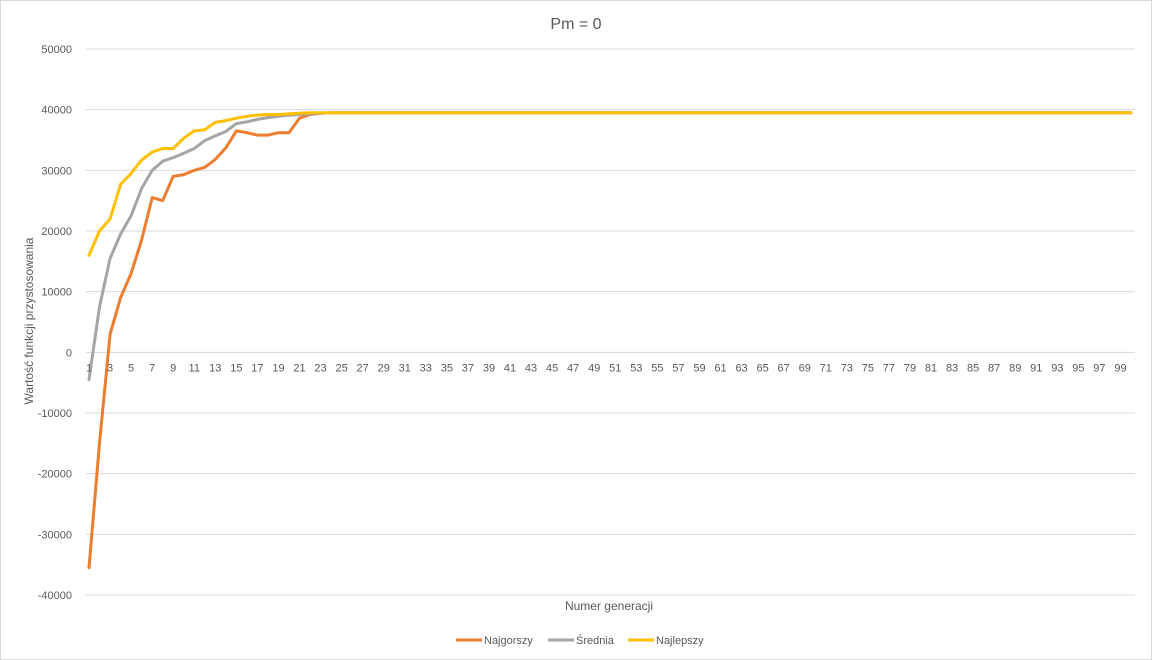 The width and height of the screenshot is (1152, 660). What do you see at coordinates (508, 641) in the screenshot?
I see `legend-label: Najgorszy` at bounding box center [508, 641].